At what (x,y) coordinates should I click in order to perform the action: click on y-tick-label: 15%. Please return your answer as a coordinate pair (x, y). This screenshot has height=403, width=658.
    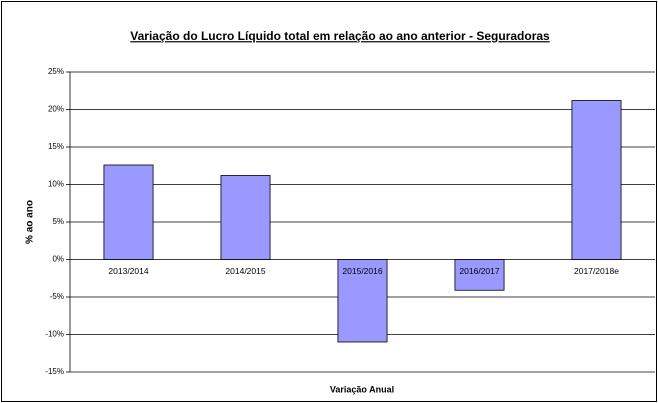
    Looking at the image, I should click on (56, 146).